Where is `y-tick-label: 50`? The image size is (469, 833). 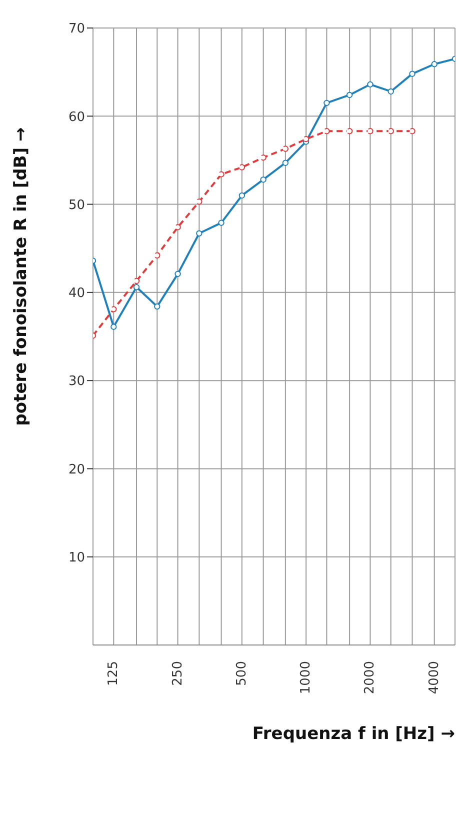
y-tick-label: 50 is located at coordinates (76, 205).